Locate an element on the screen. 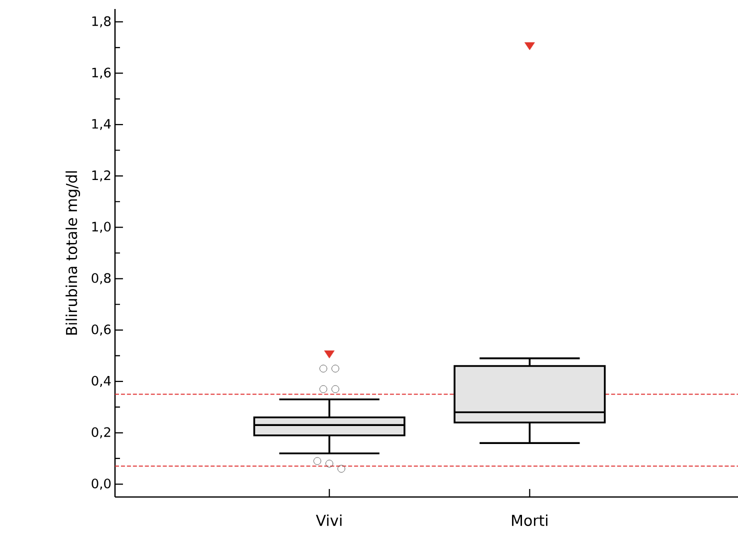 The height and width of the screenshot is (559, 738). y-axis-title: Bilirubina totale mg/dl is located at coordinates (73, 253).